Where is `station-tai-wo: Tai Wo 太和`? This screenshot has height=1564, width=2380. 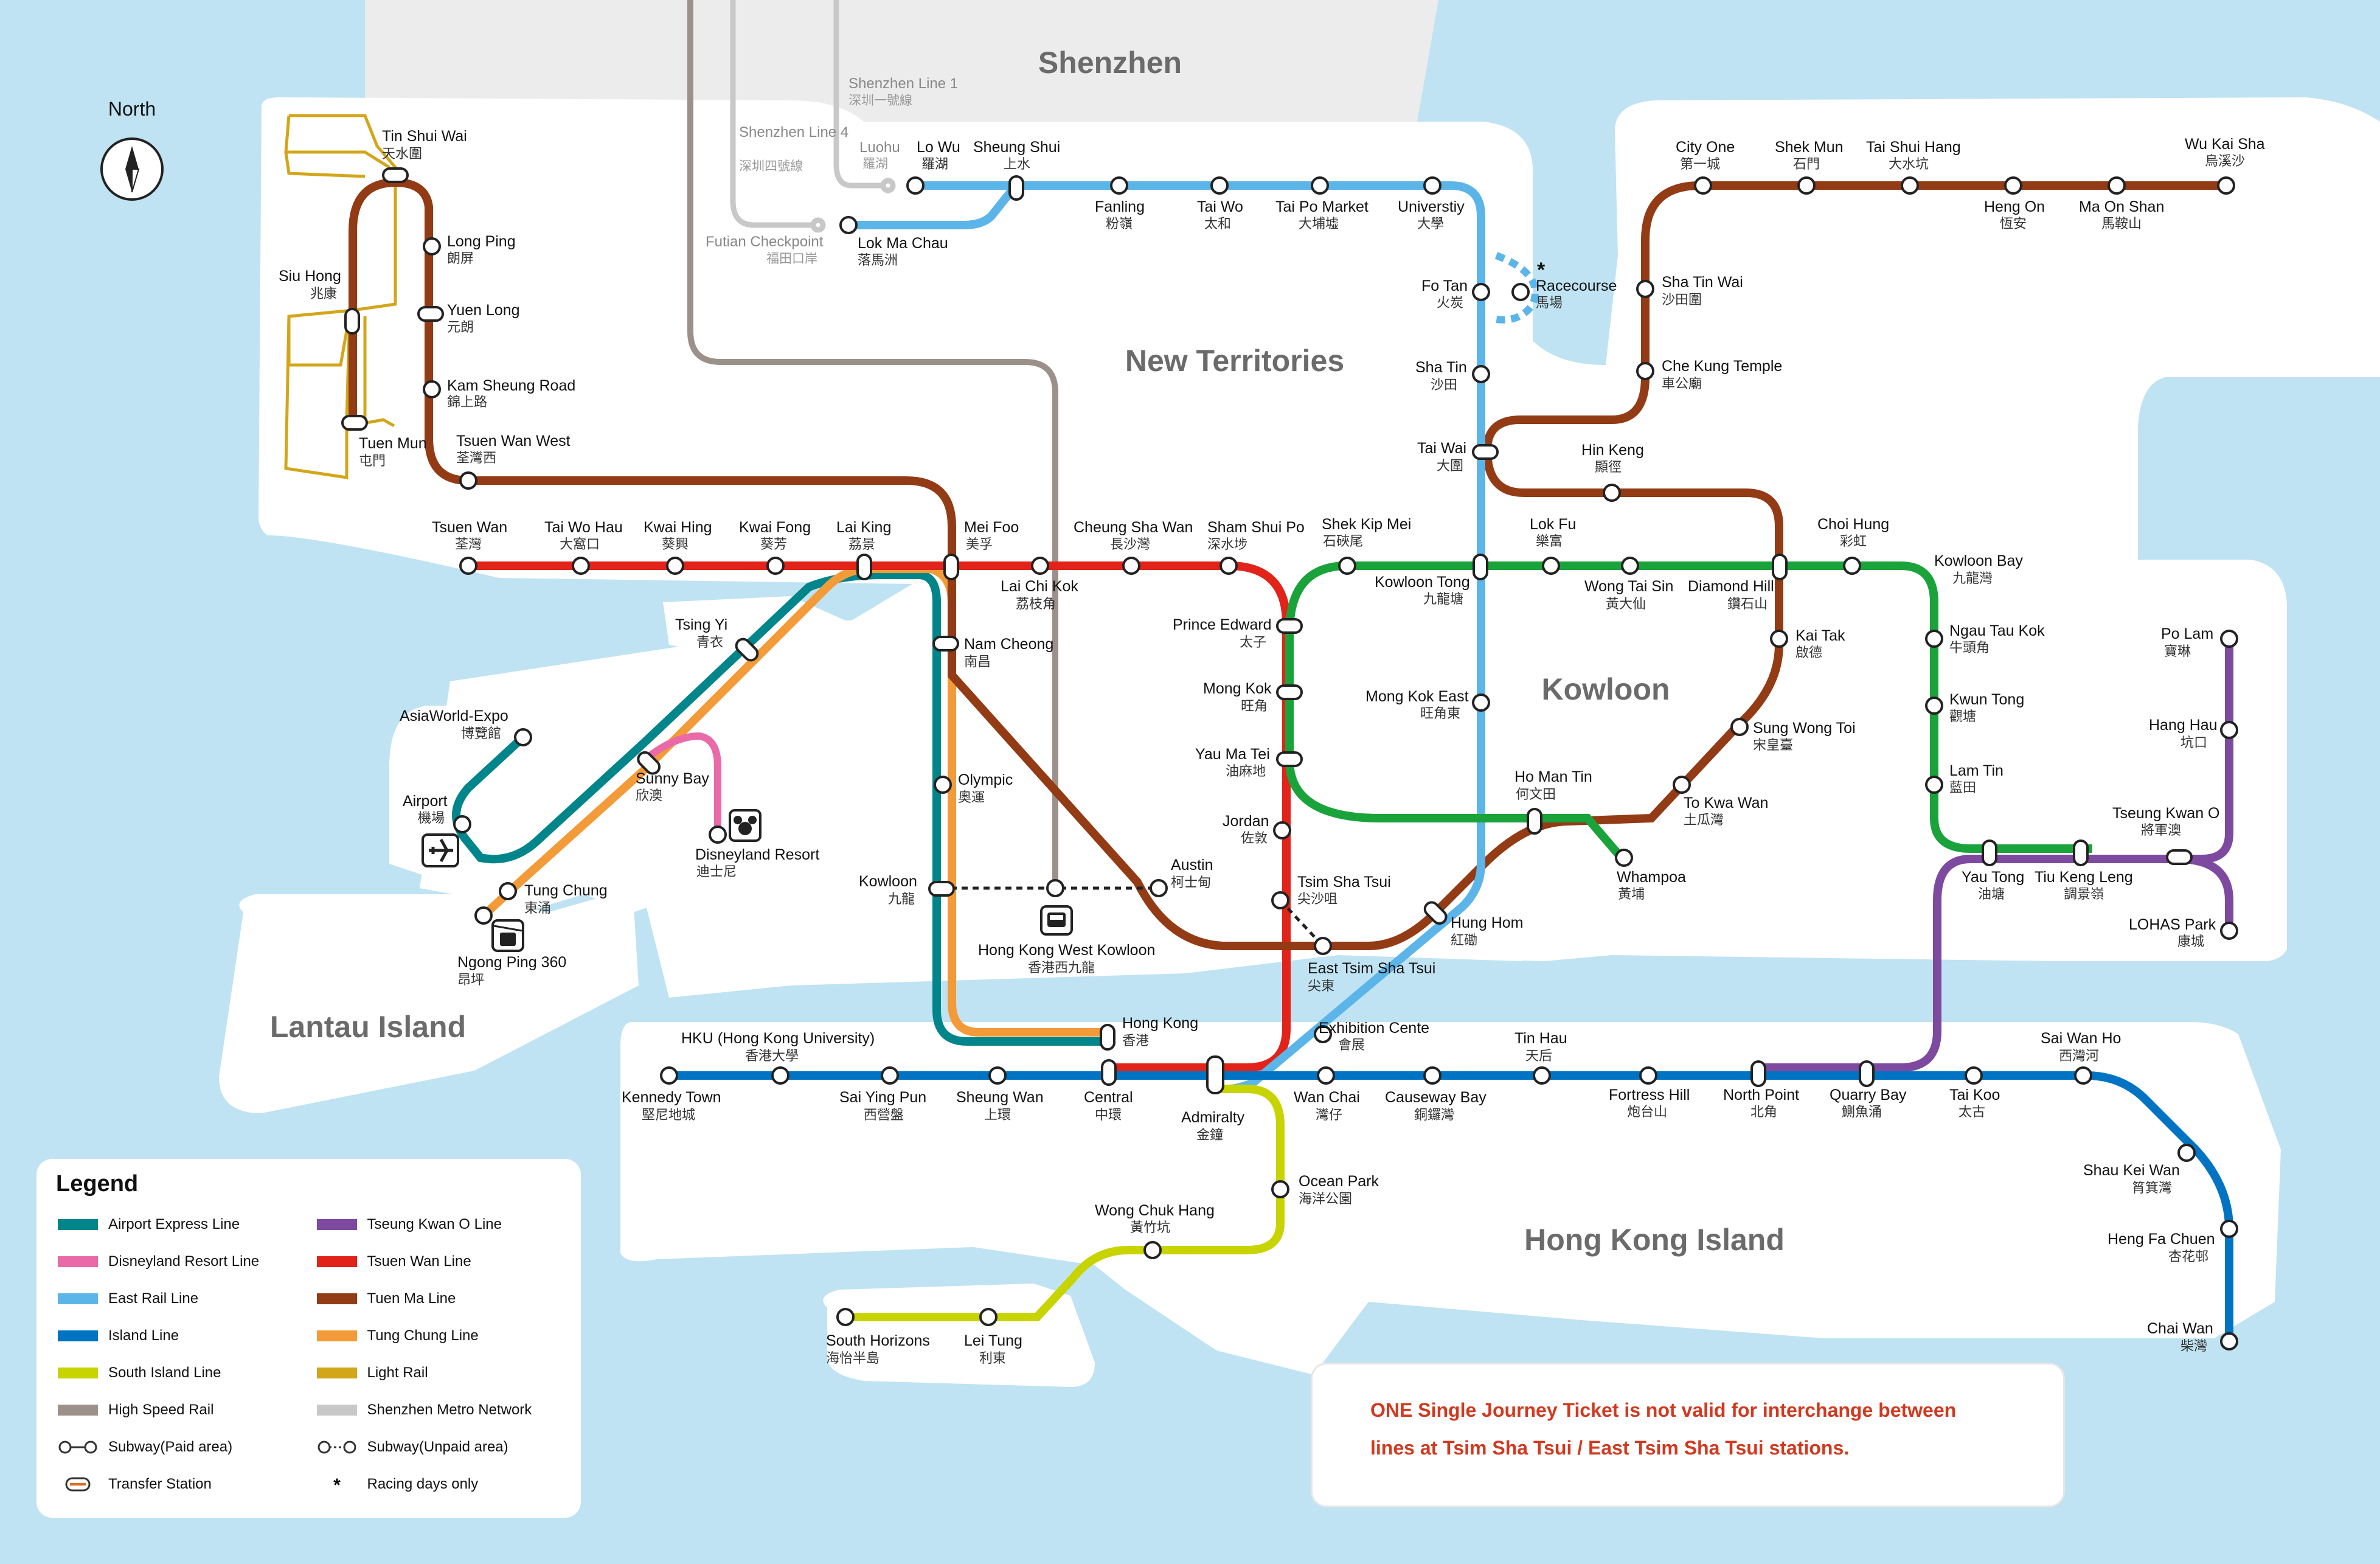 station-tai-wo: Tai Wo 太和 is located at coordinates (1220, 215).